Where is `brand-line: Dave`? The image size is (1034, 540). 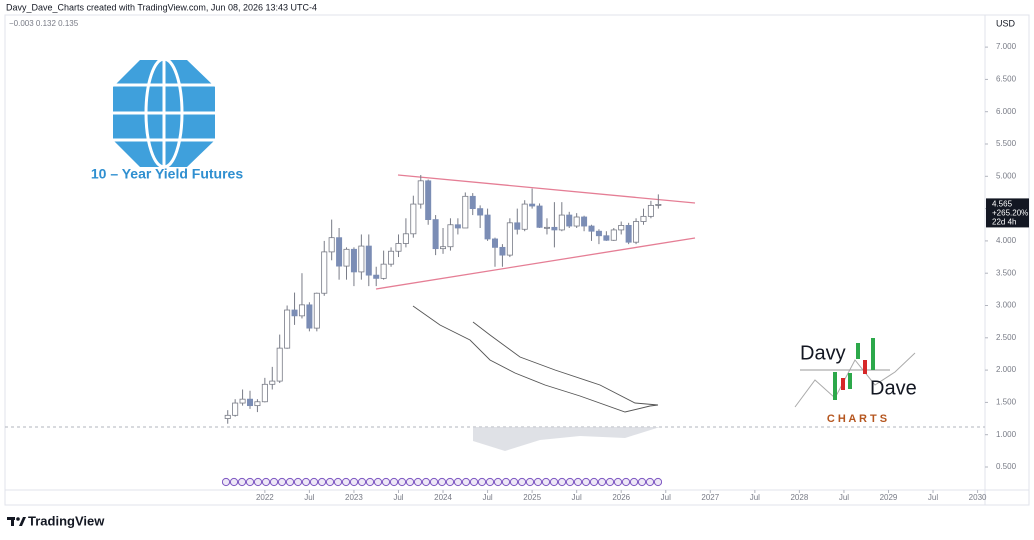 brand-line: Dave is located at coordinates (893, 388).